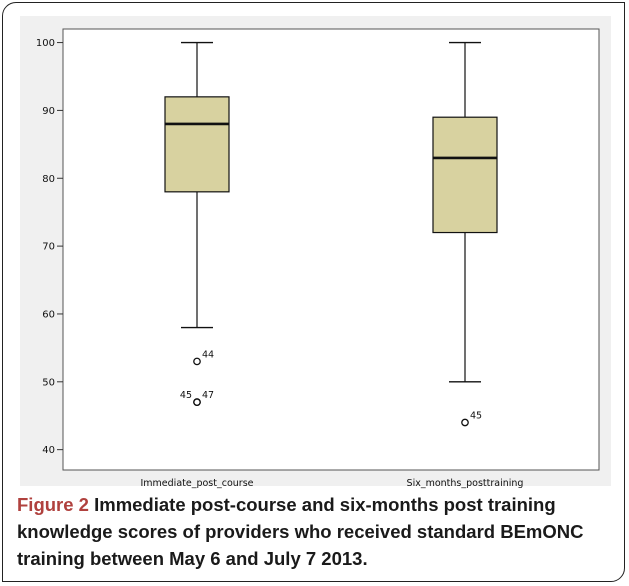  I want to click on y-tick-label: 40, so click(48, 450).